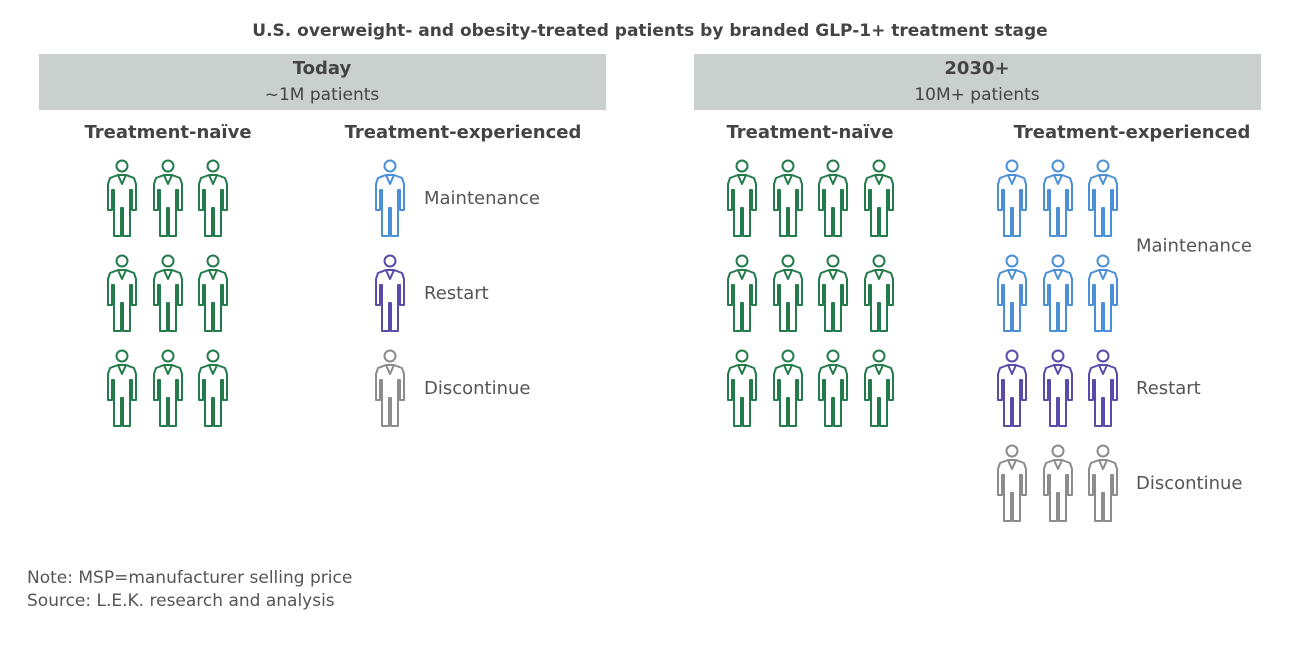 The width and height of the screenshot is (1300, 648). I want to click on panel-subheader: ~1M patients, so click(322, 95).